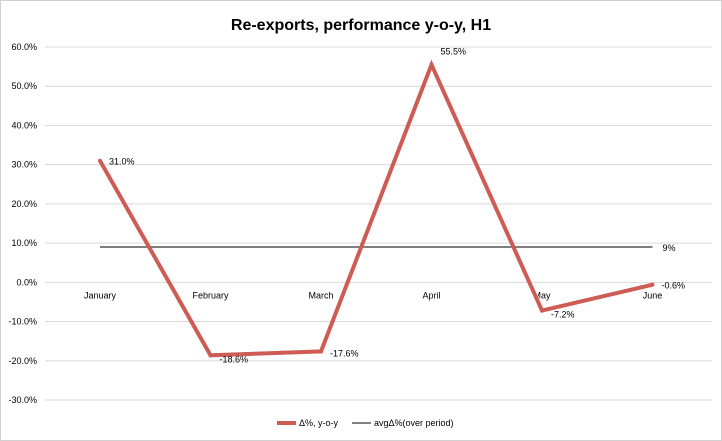 Image resolution: width=722 pixels, height=441 pixels. I want to click on y-tick-label: 0.0%, so click(26, 282).